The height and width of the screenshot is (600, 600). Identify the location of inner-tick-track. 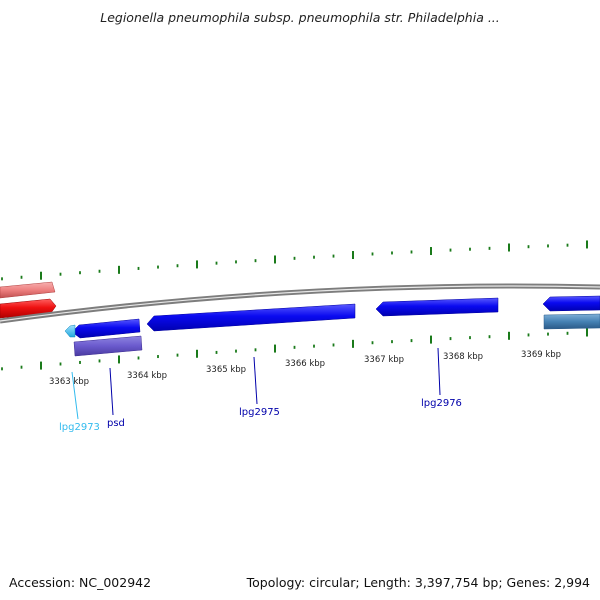
(294, 349).